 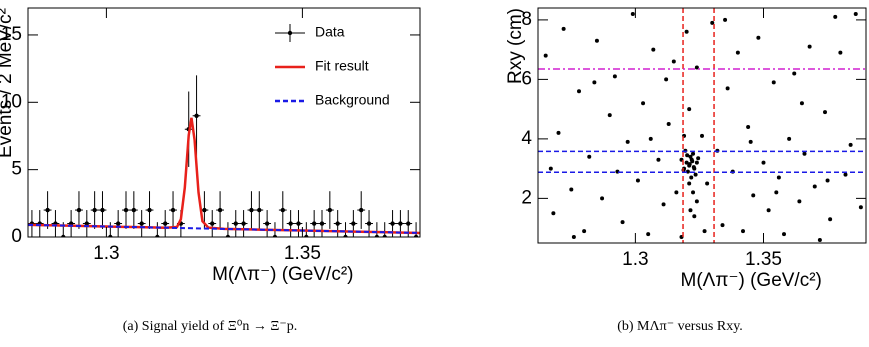 I want to click on x-tick-label: 1.35, so click(x=302, y=253).